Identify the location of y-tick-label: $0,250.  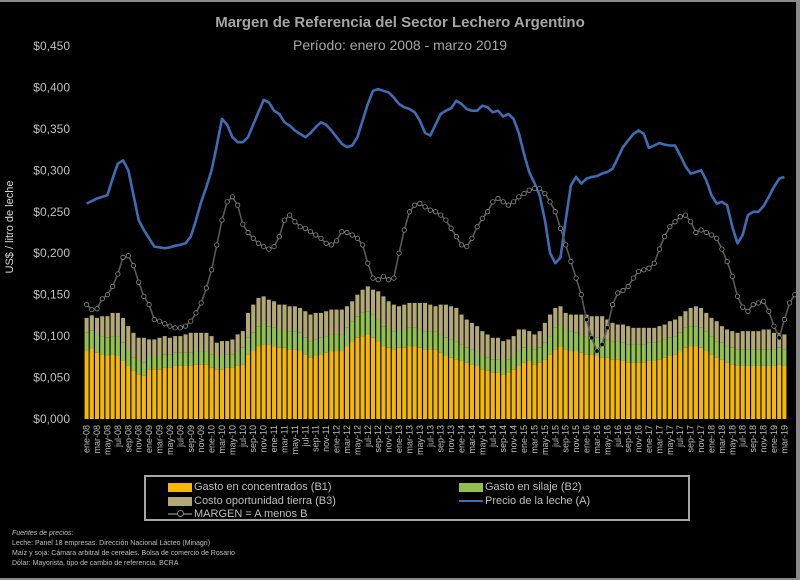
(51, 212).